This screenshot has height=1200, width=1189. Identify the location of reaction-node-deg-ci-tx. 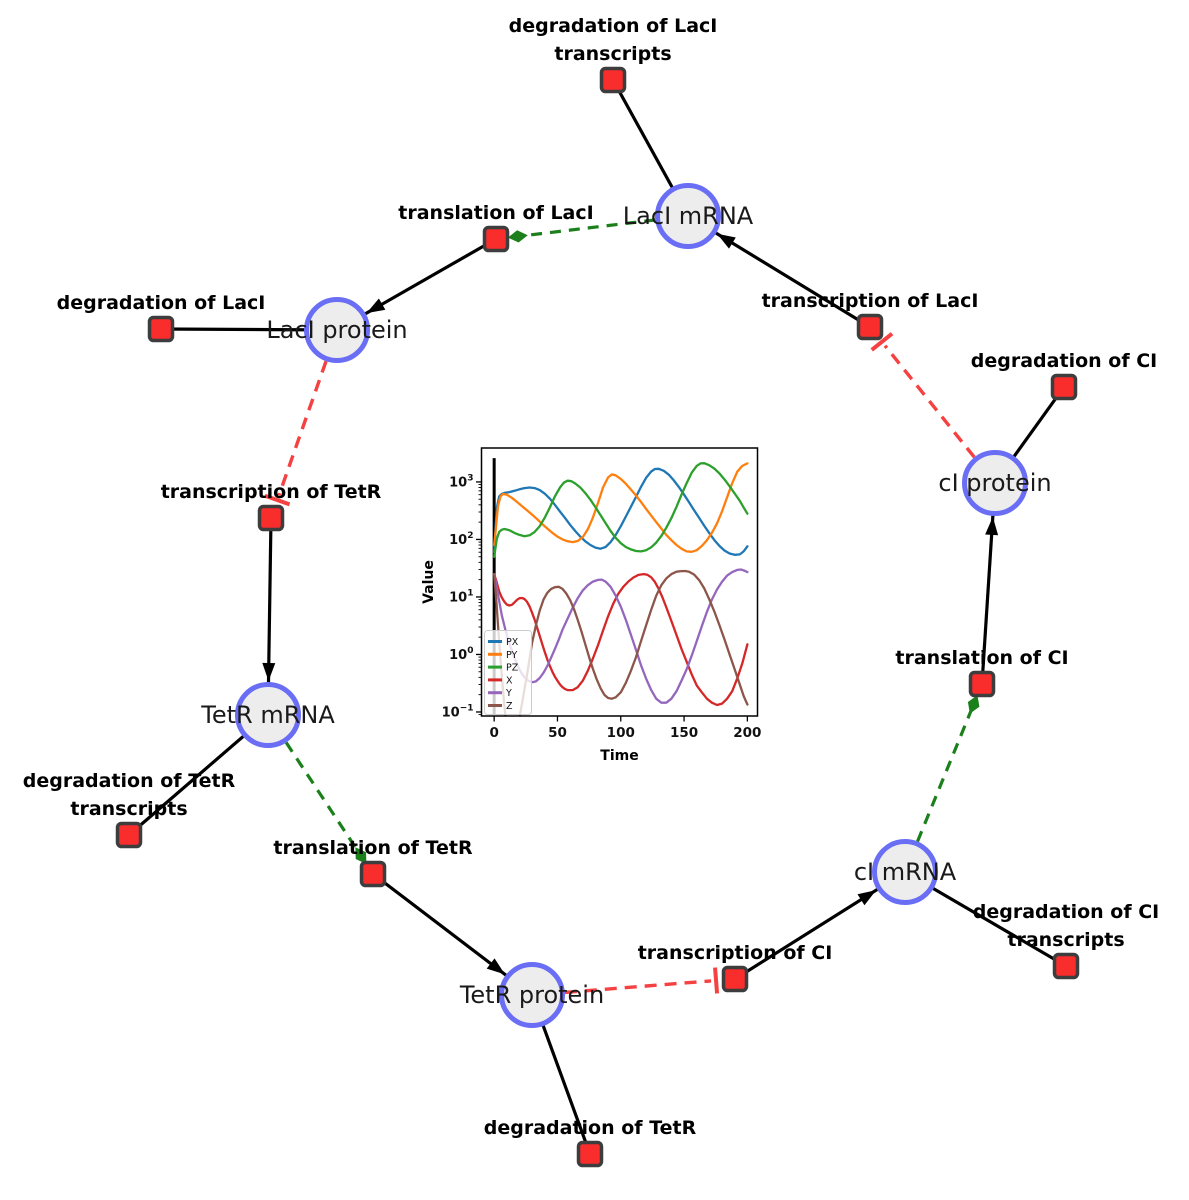
(1066, 966).